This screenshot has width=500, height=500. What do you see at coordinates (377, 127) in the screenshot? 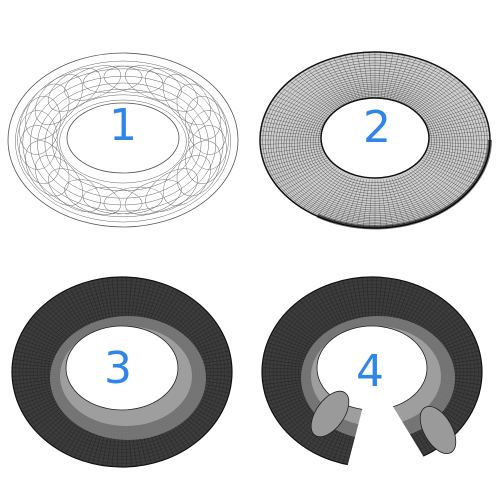
I see `panel-label-2: 2` at bounding box center [377, 127].